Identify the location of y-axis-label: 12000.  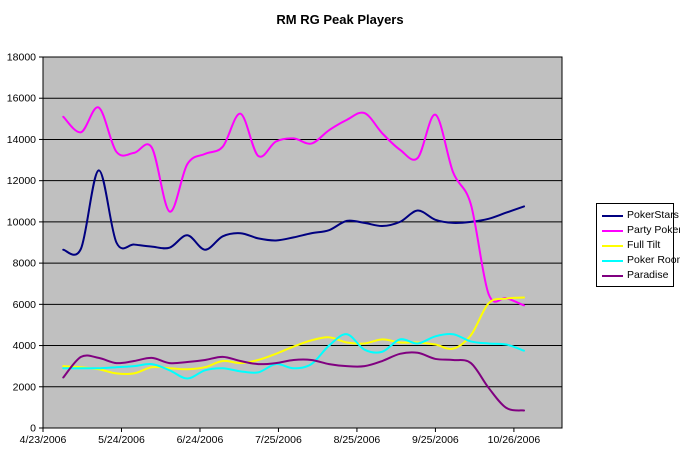
(21, 181).